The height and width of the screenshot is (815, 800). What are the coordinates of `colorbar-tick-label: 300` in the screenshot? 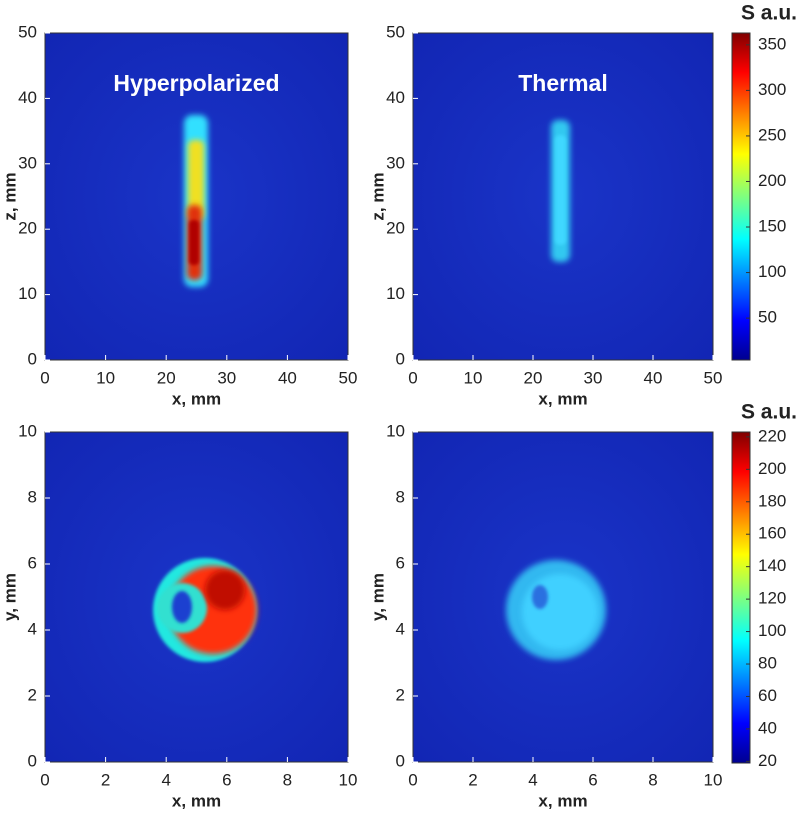 It's located at (772, 89).